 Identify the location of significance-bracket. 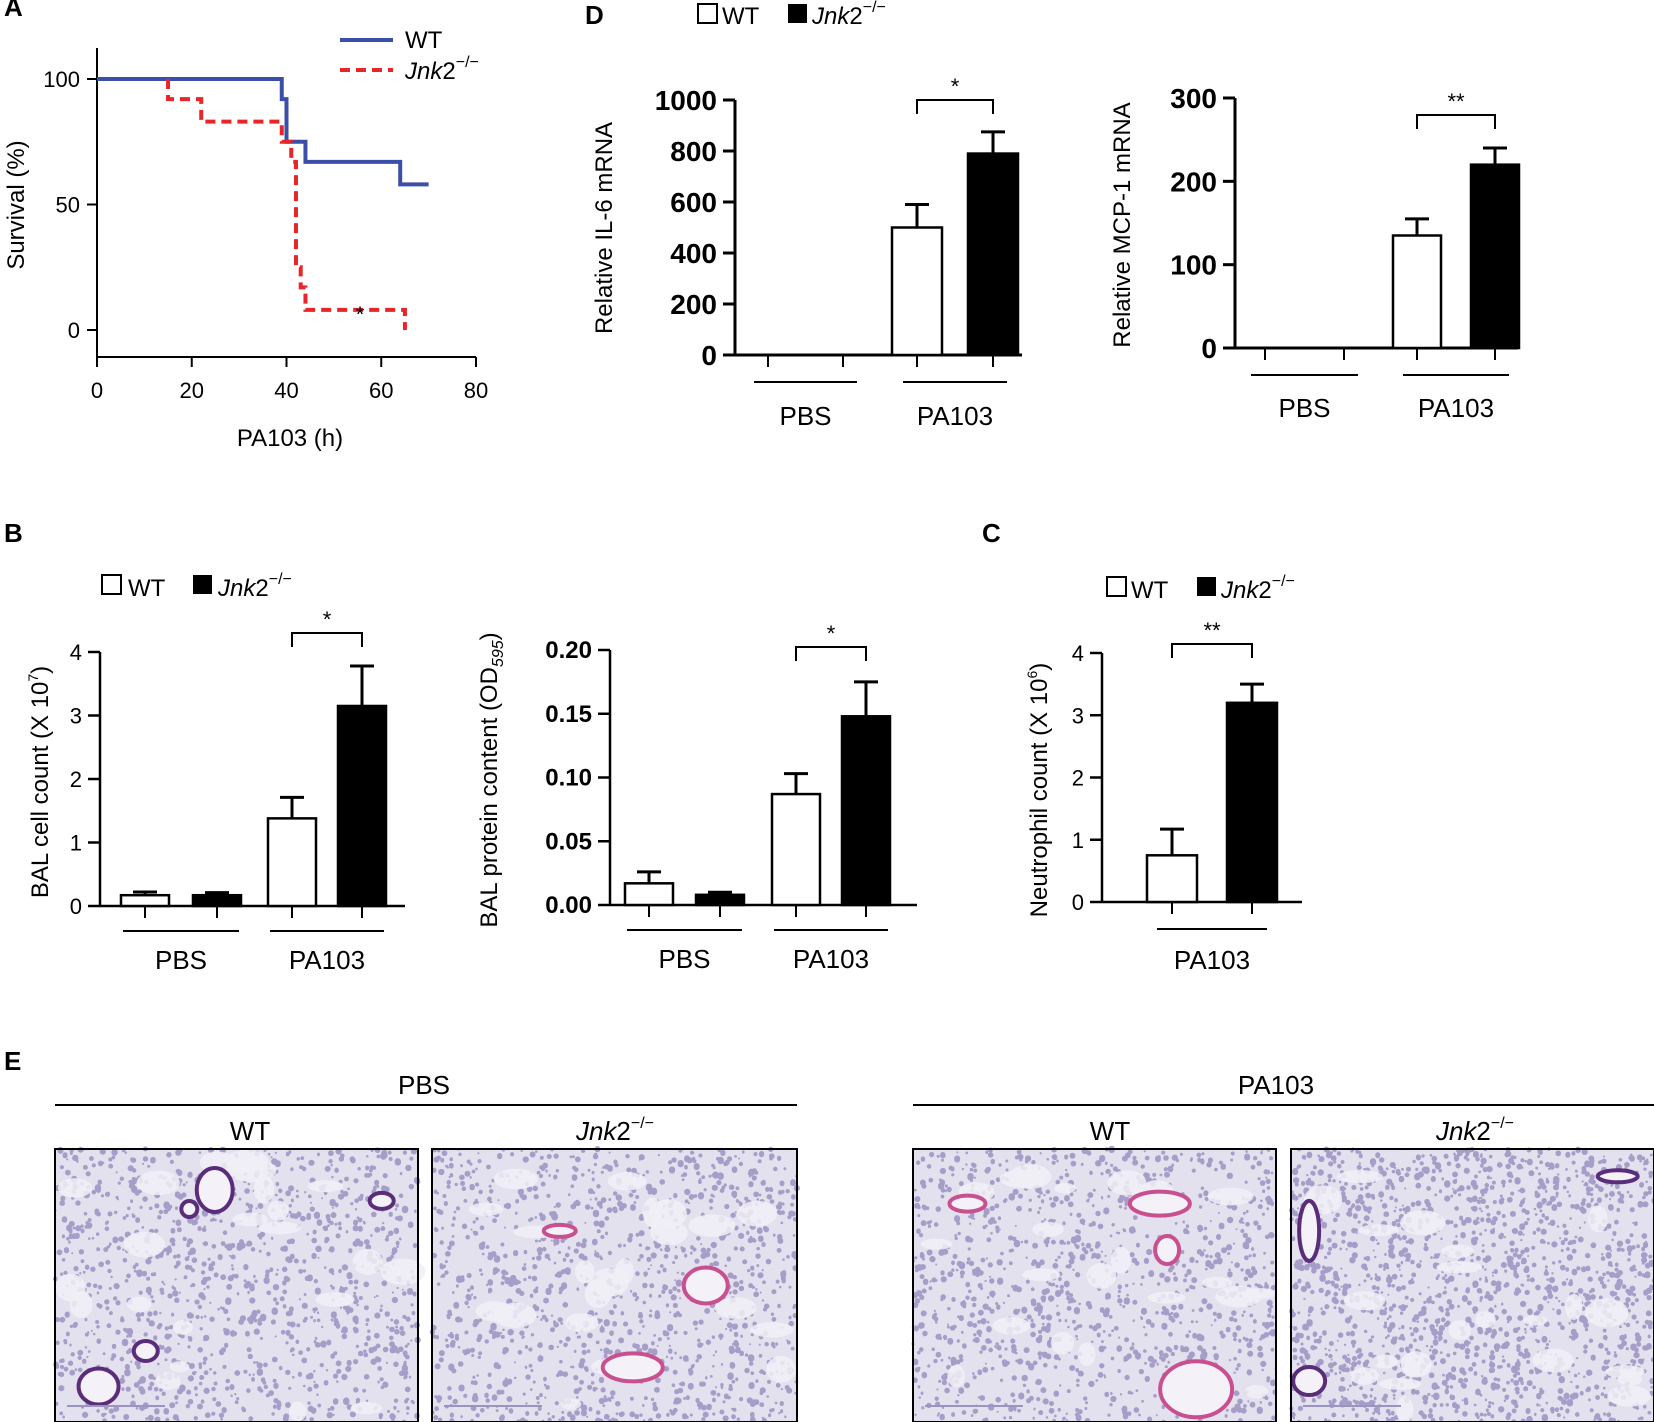
(955, 106).